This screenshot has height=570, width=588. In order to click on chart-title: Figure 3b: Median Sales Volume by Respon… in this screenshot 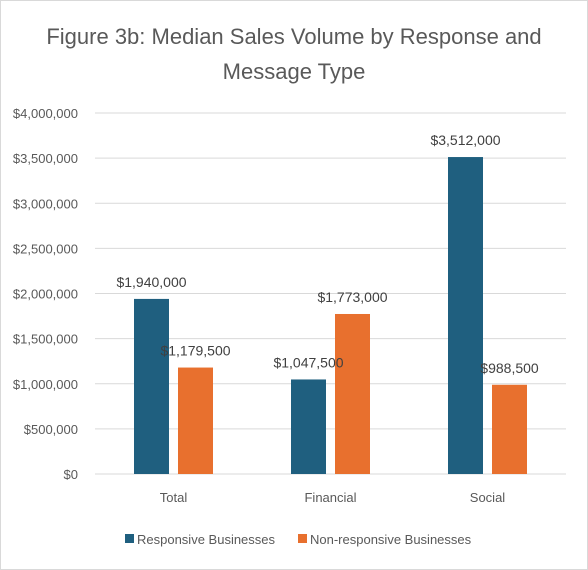, I will do `click(293, 54)`.